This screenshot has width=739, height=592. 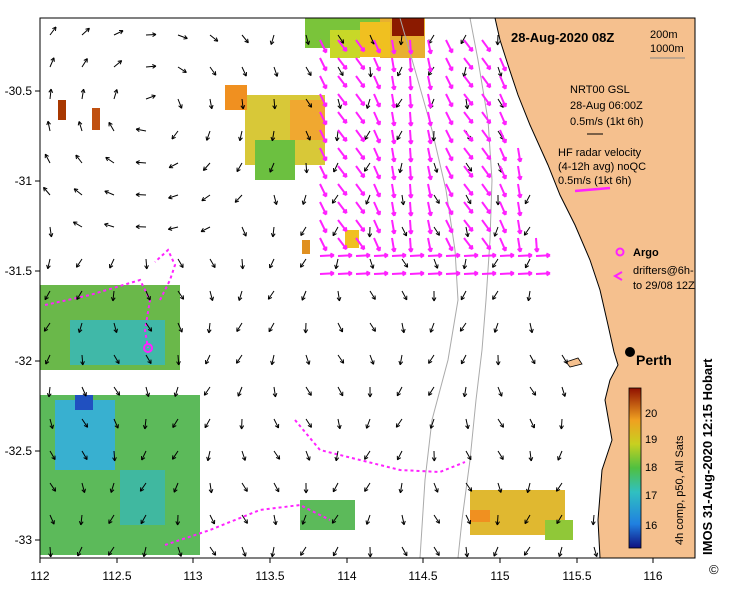 I want to click on copyright-symbol: ©, so click(x=714, y=569).